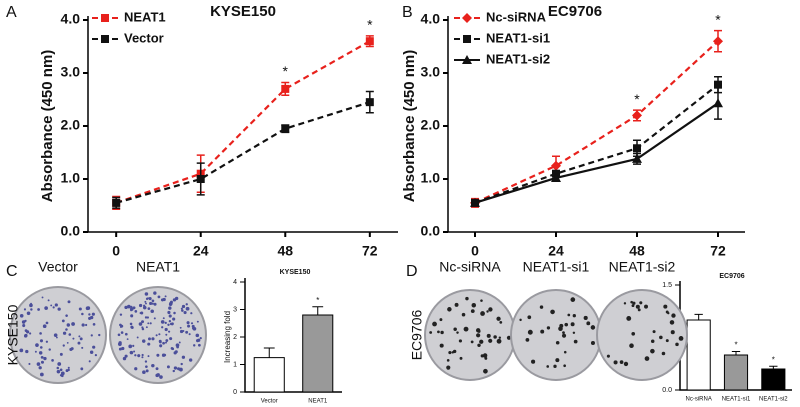 The image size is (800, 407). What do you see at coordinates (718, 251) in the screenshot?
I see `x-tick-label: 72` at bounding box center [718, 251].